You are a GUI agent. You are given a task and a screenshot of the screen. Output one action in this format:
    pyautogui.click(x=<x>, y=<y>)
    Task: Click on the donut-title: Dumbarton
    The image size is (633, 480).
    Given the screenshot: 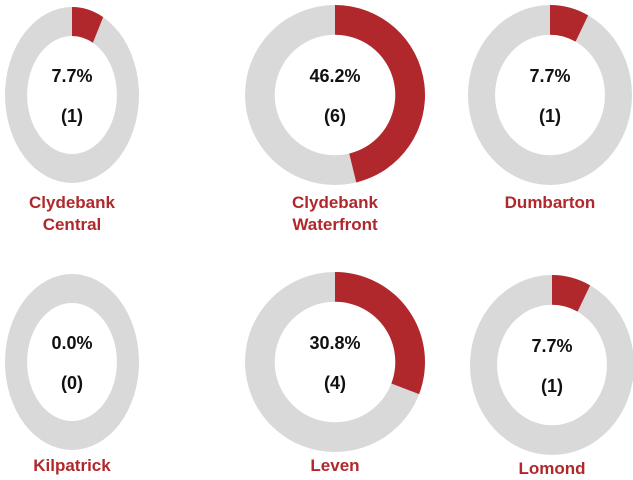 What is the action you would take?
    pyautogui.click(x=550, y=202)
    